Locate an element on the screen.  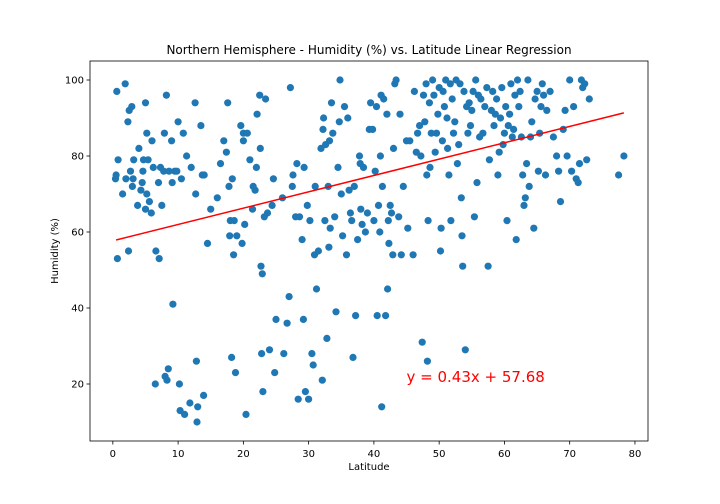
y-axis-ticks: 20 40 60 80 100 is located at coordinates (77, 233).